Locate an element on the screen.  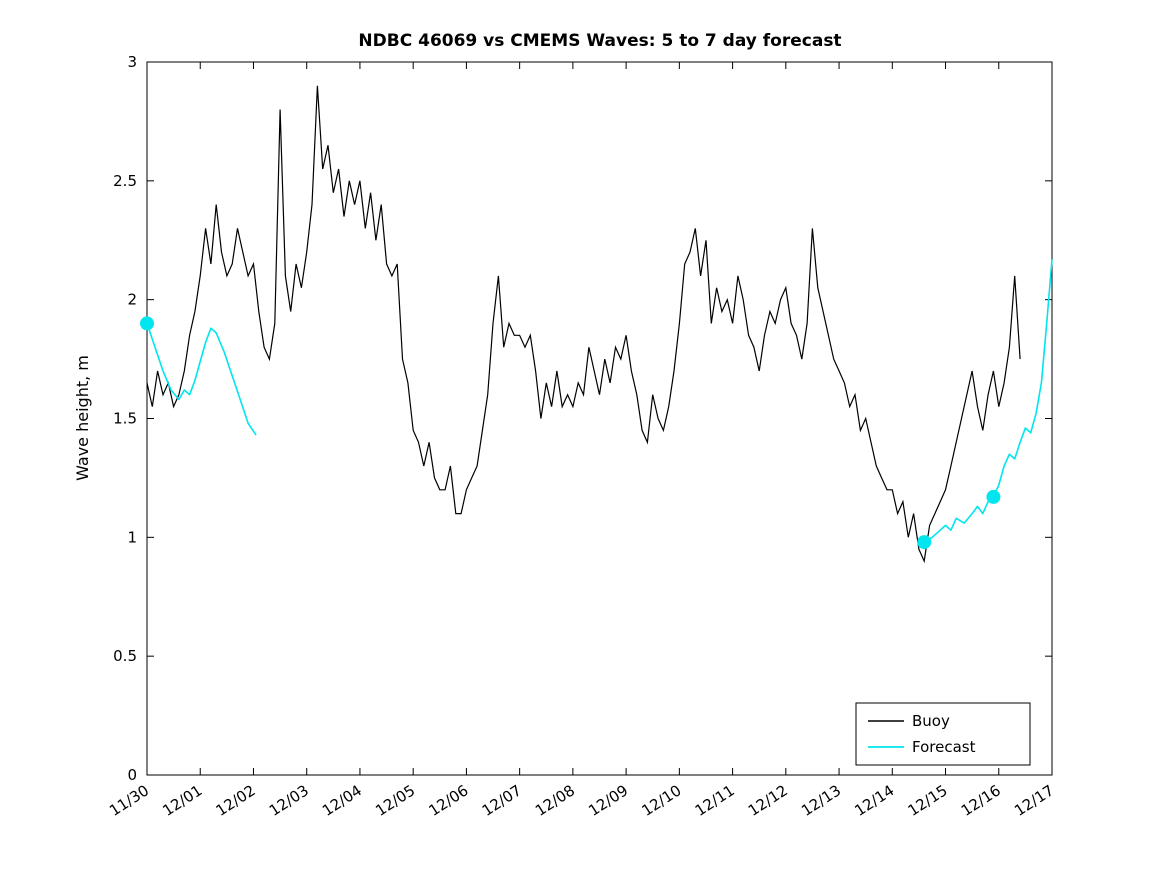
x-tick-label: 12/12 is located at coordinates (768, 800).